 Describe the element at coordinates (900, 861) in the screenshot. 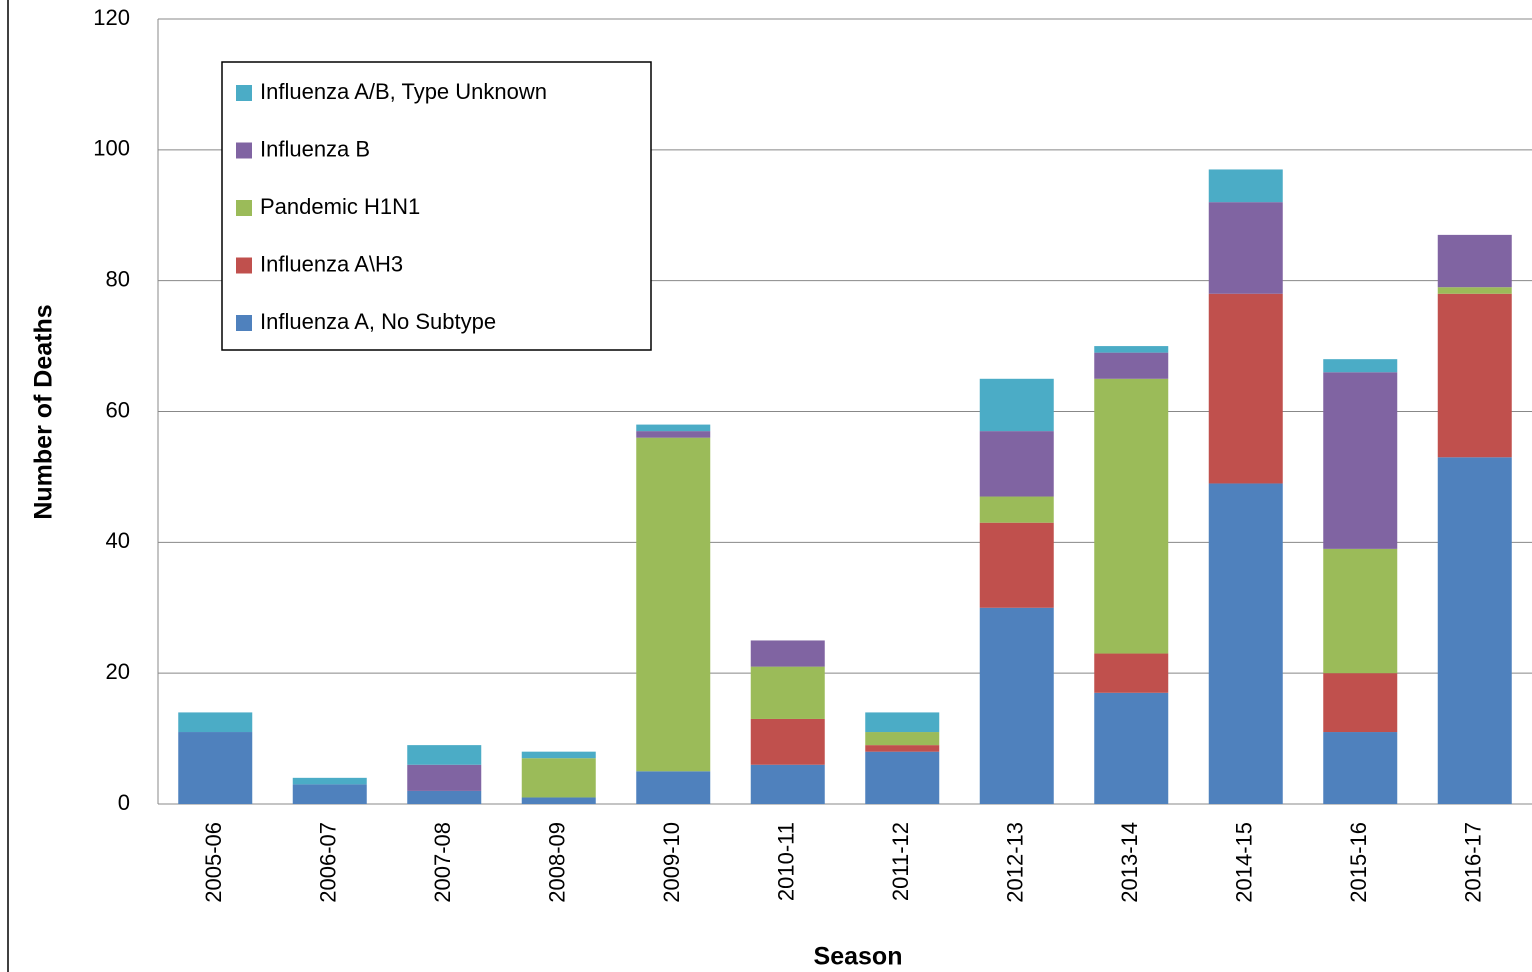

I see `x-tick-label: 2011-12` at that location.